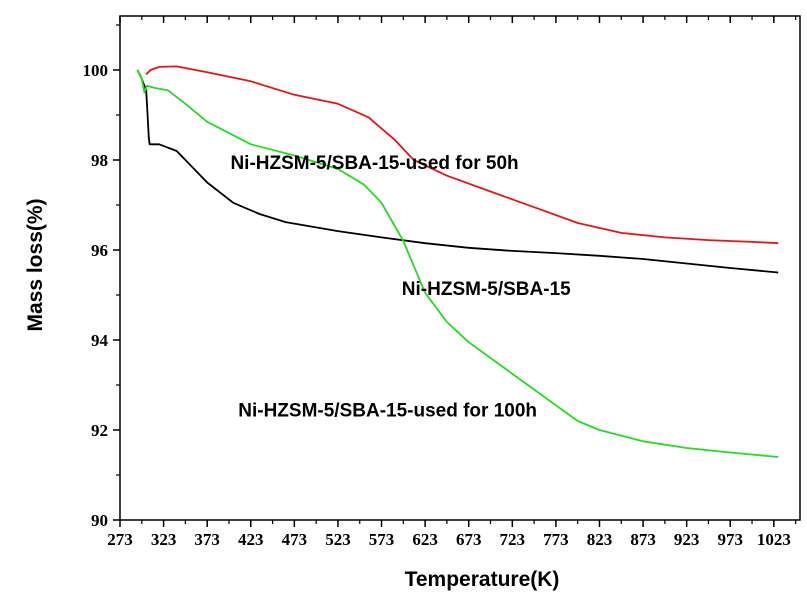  What do you see at coordinates (425, 539) in the screenshot?
I see `x-tick-label: 623` at bounding box center [425, 539].